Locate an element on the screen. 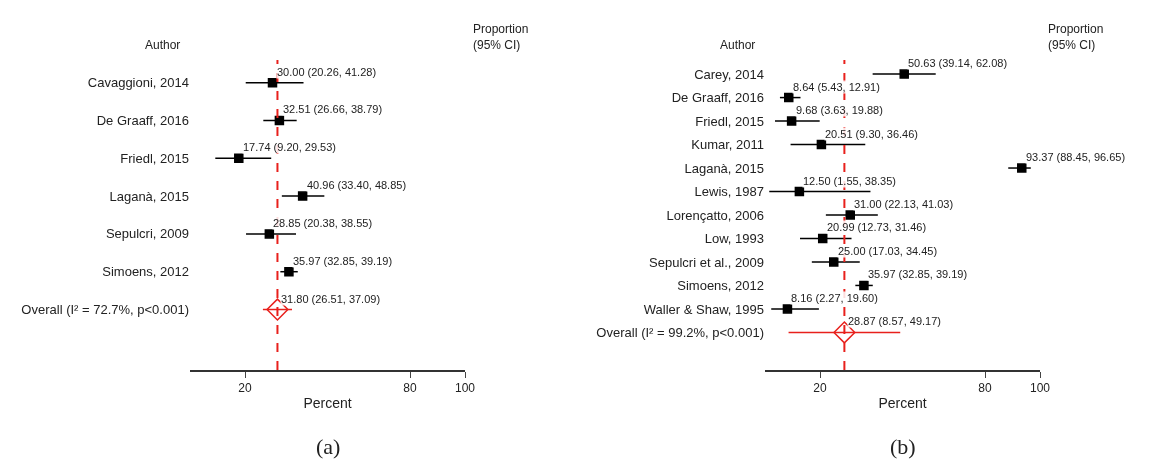 The image size is (1151, 470). data-label: 20.99 (12.73, 31.46) is located at coordinates (877, 227).